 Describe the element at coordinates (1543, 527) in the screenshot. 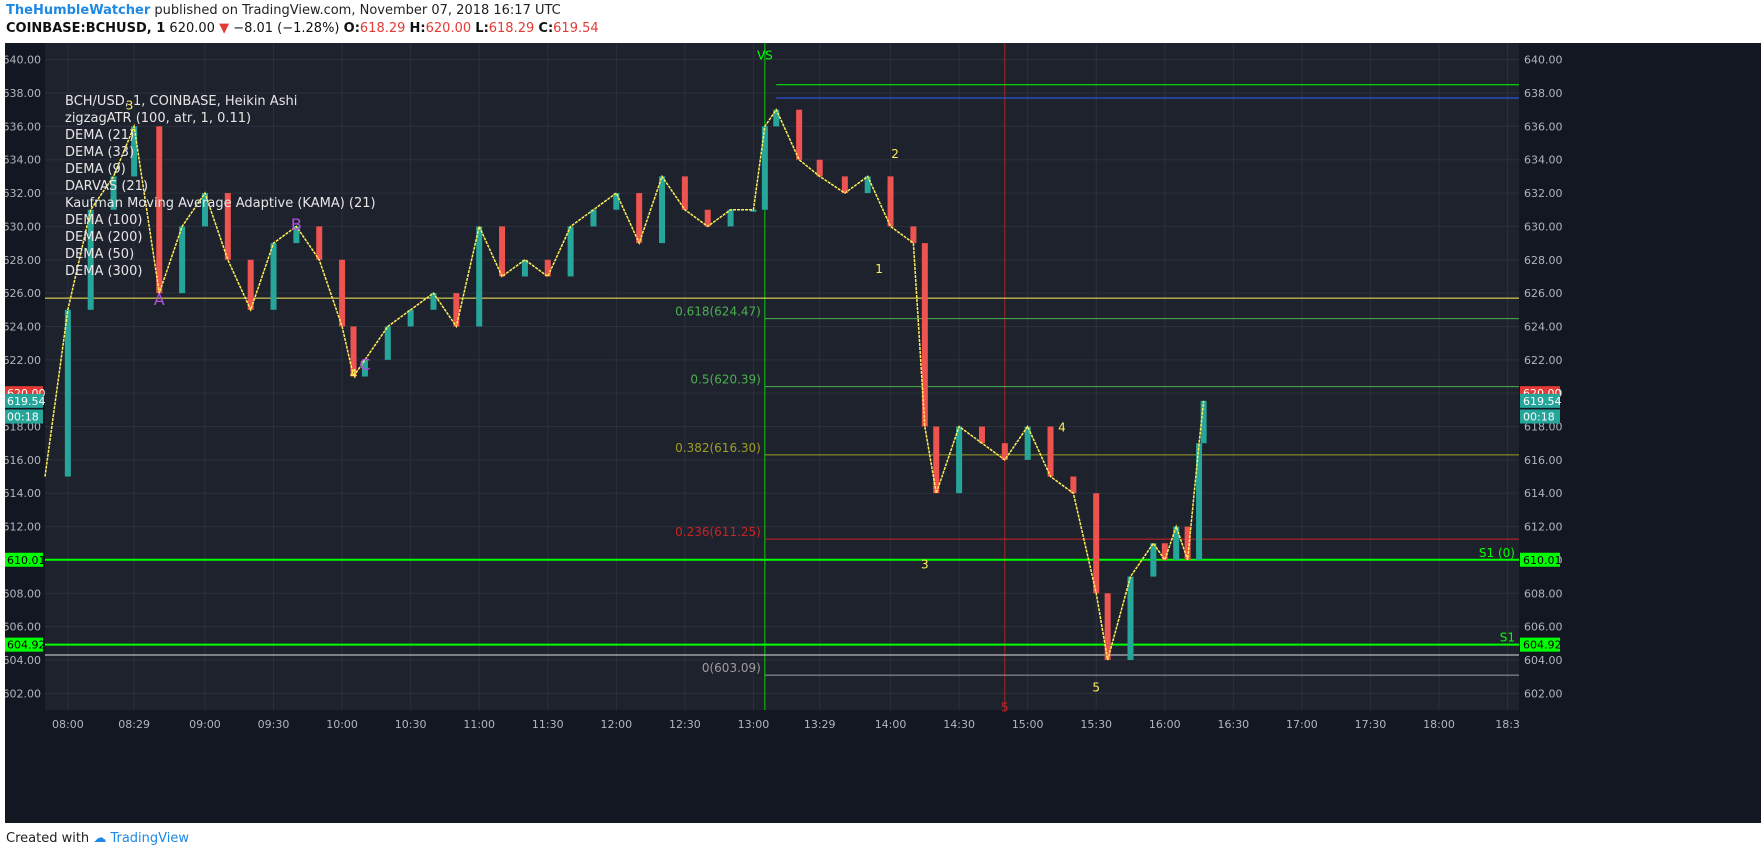

I see `y-tick-label-right: 612.00` at that location.